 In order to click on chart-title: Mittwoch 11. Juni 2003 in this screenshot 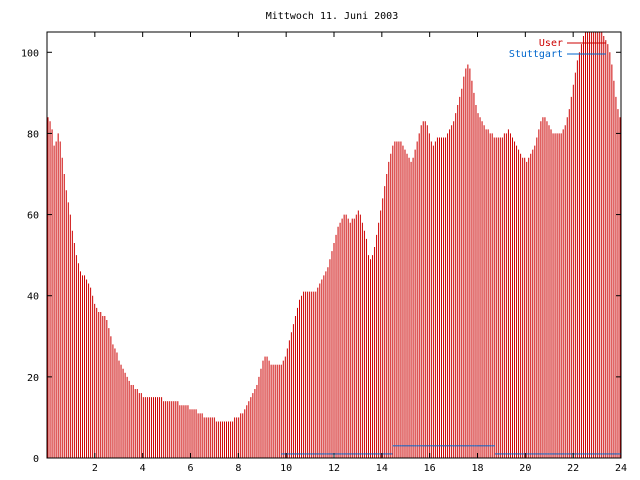, I will do `click(332, 16)`.